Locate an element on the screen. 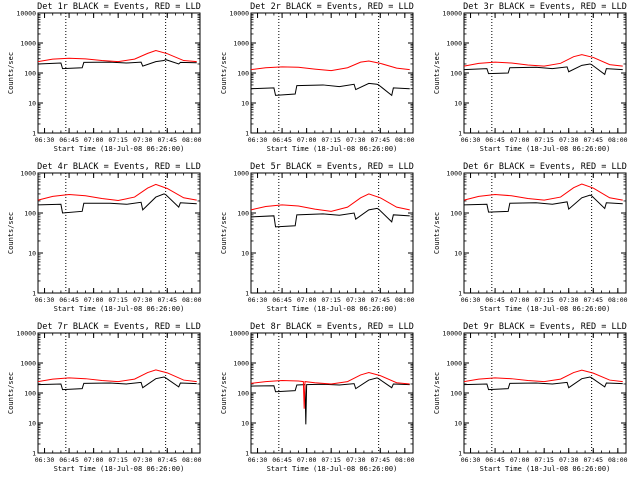  chart-title: Det 3r BLACK = Events, RED = LLD is located at coordinates (545, 7).